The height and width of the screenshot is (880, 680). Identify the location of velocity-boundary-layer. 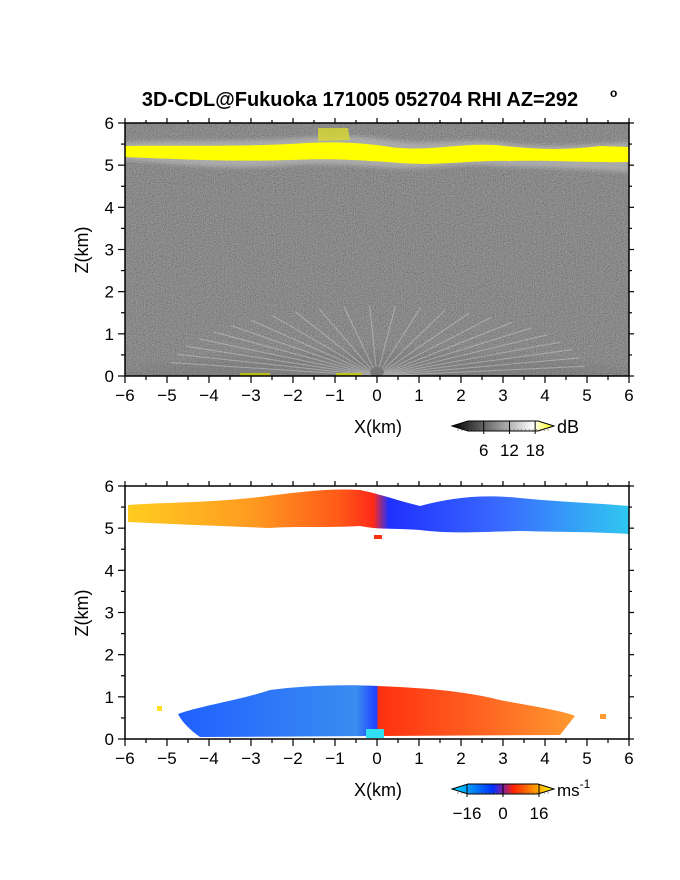
(376, 711).